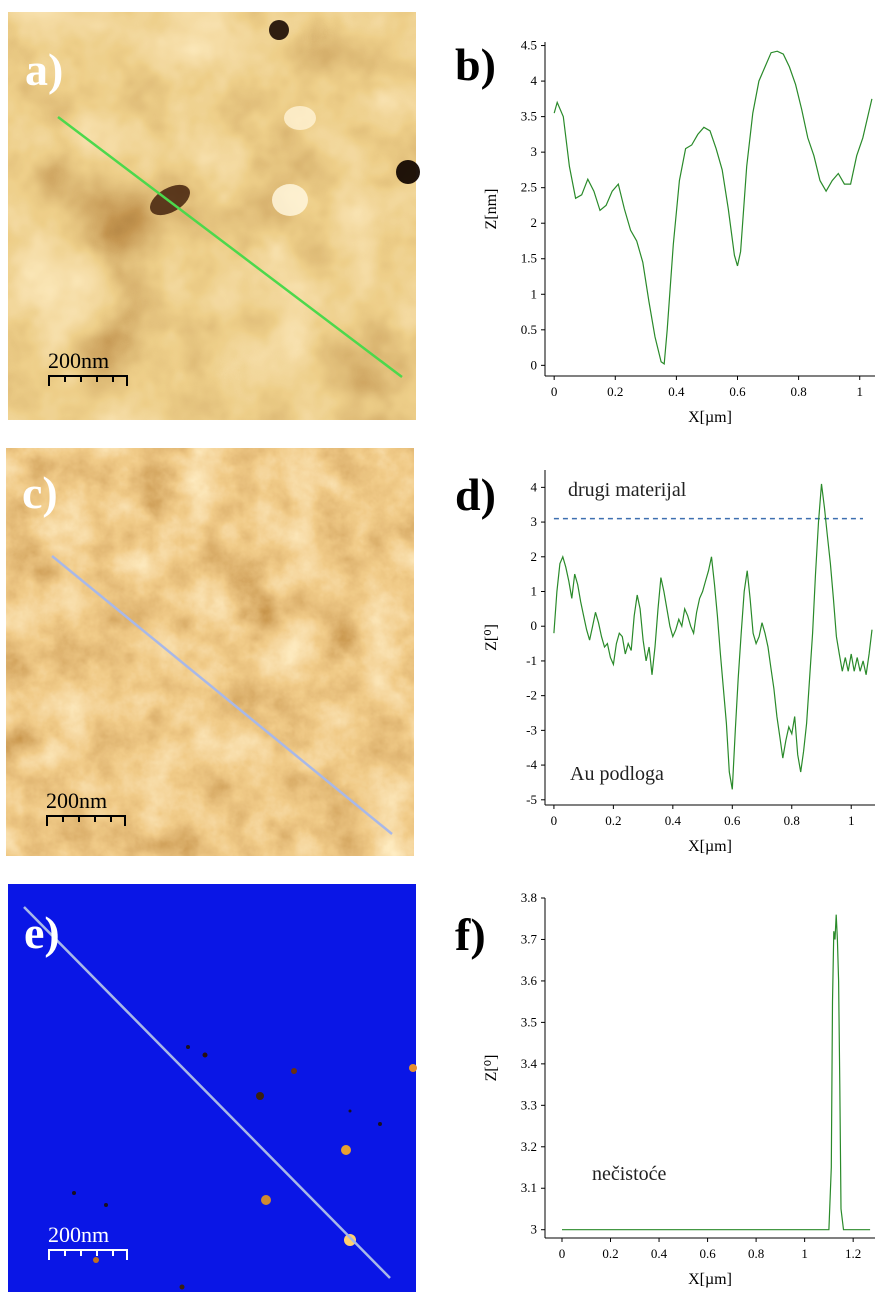 The height and width of the screenshot is (1295, 880). What do you see at coordinates (88, 380) in the screenshot?
I see `scalebar-a` at bounding box center [88, 380].